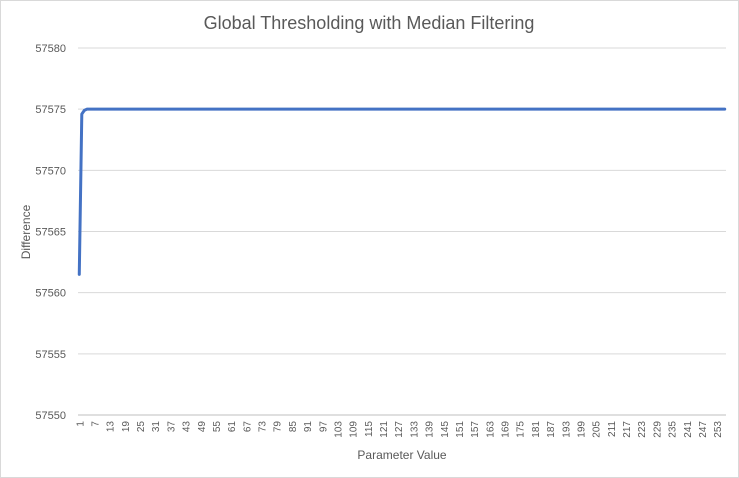  I want to click on x-tick-label: 175, so click(521, 429).